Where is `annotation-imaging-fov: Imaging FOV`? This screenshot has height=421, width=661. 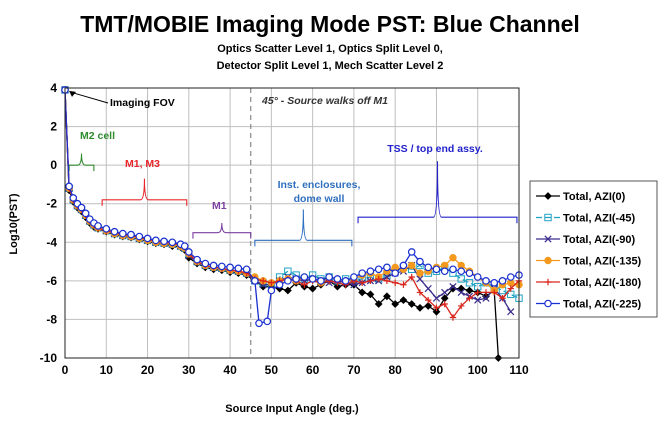
annotation-imaging-fov: Imaging FOV is located at coordinates (142, 103).